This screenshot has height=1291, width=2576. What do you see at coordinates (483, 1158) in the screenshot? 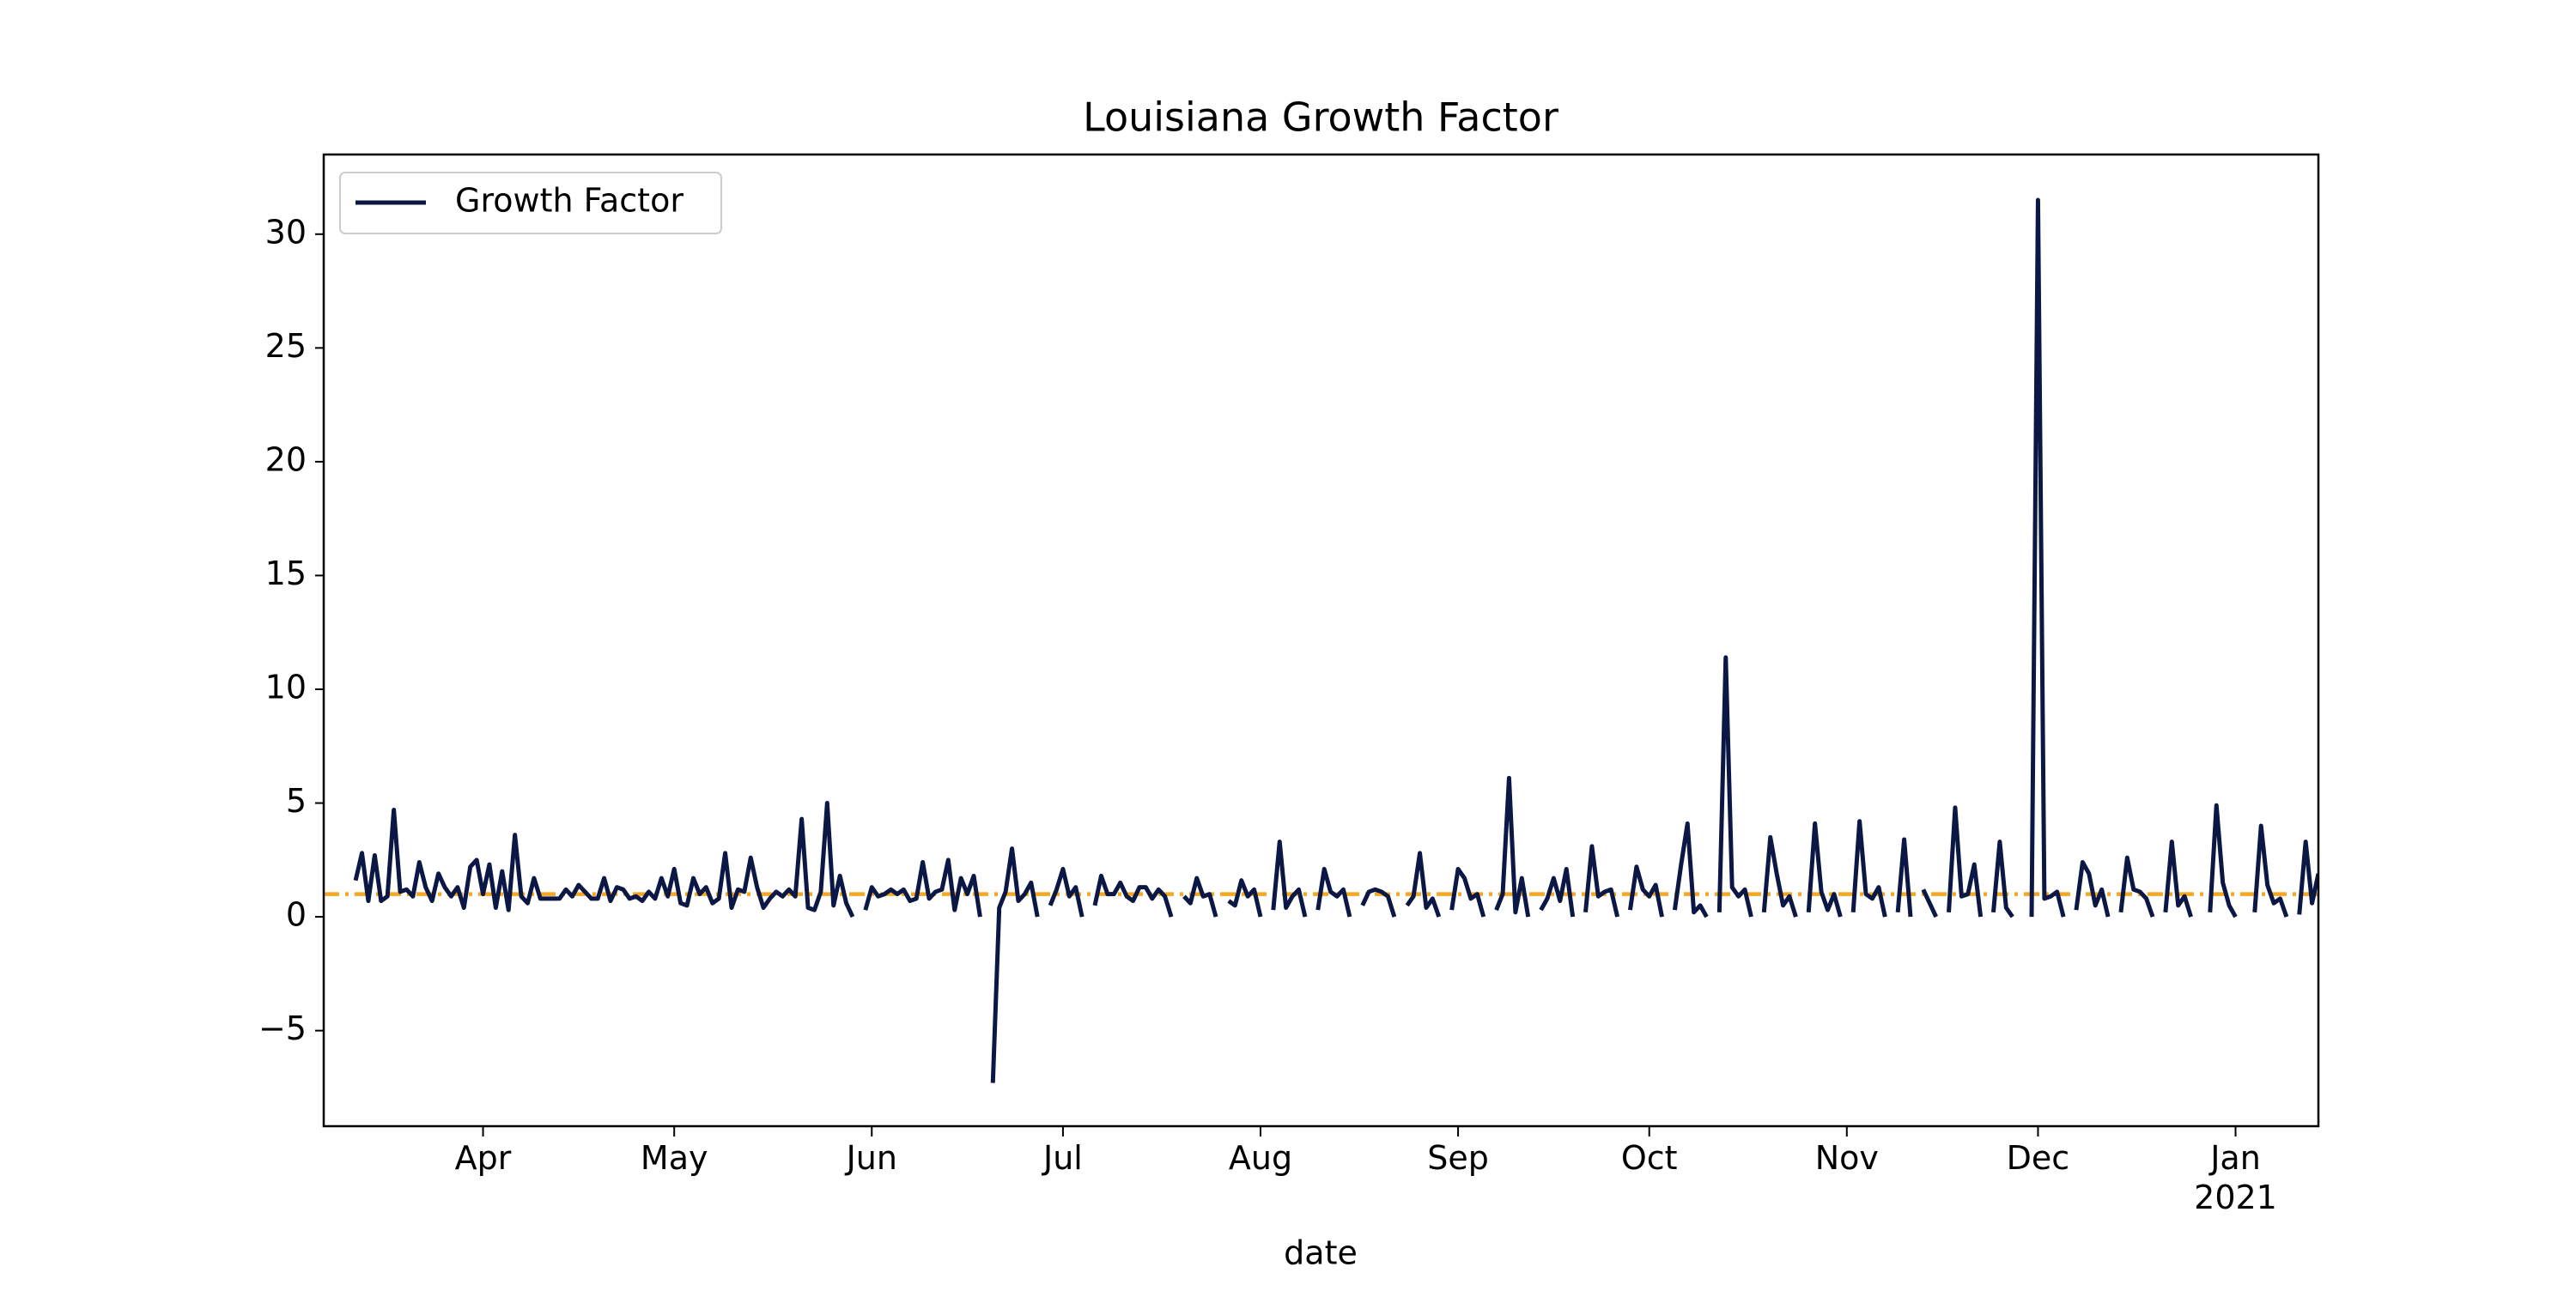
I see `x-tick-label: Apr` at bounding box center [483, 1158].